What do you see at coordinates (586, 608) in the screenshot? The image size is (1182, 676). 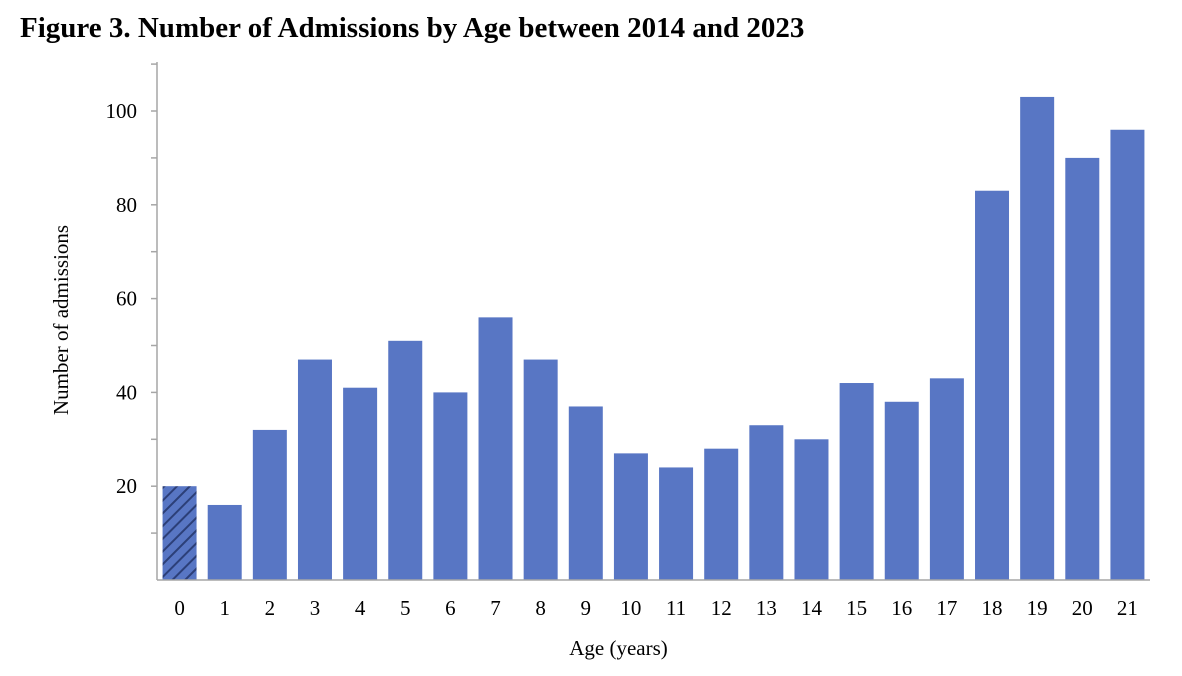 I see `x-tick-label: 9` at bounding box center [586, 608].